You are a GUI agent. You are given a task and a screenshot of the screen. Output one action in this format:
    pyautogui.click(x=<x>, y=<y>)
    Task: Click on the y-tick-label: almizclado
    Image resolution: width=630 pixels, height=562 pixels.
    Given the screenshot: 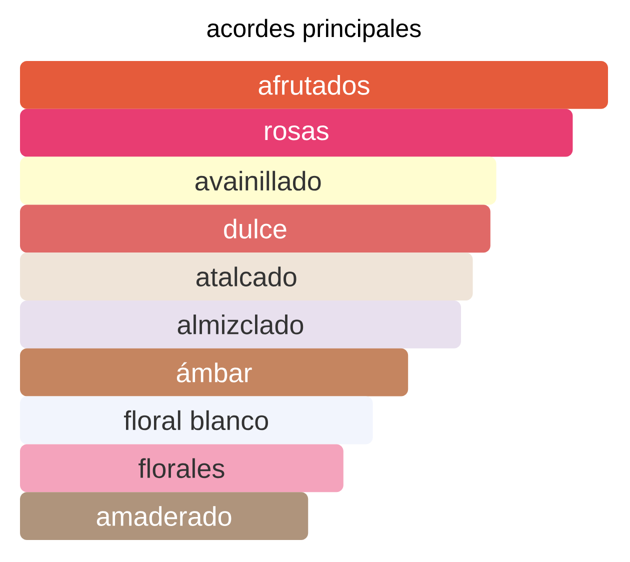 What is the action you would take?
    pyautogui.click(x=241, y=324)
    